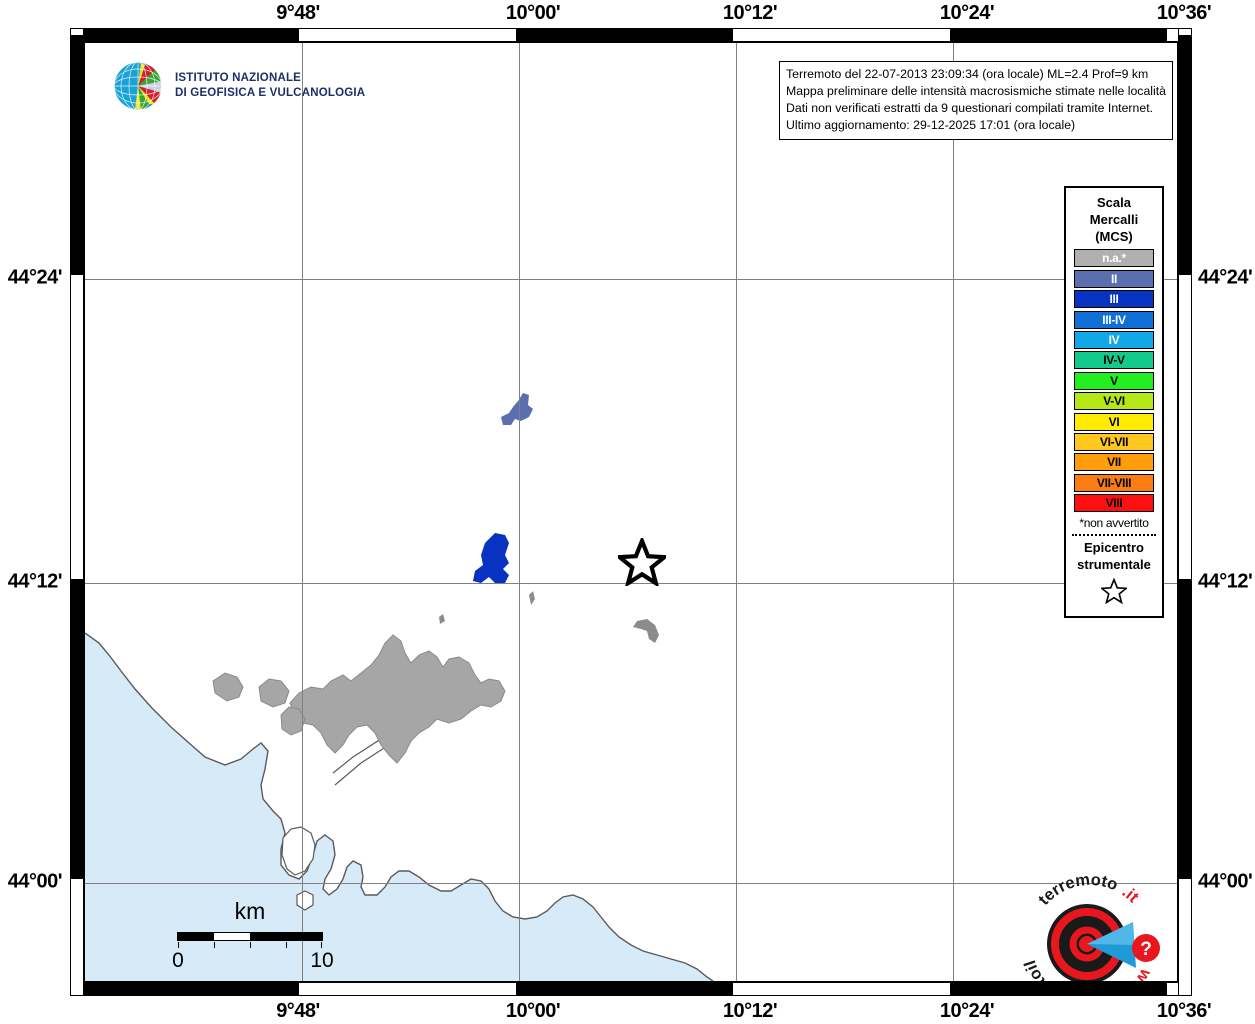 Image resolution: width=1255 pixels, height=1024 pixels. I want to click on legend-swatch-vi: VI, so click(1114, 421).